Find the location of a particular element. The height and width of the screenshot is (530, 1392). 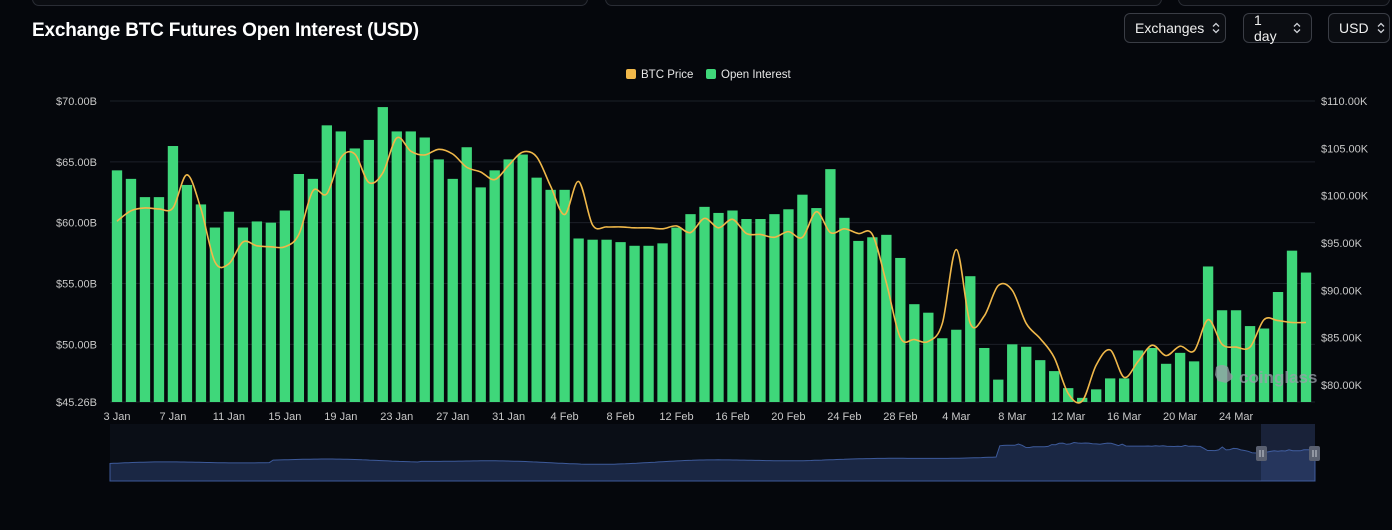

currency-select: USD is located at coordinates (1359, 28).